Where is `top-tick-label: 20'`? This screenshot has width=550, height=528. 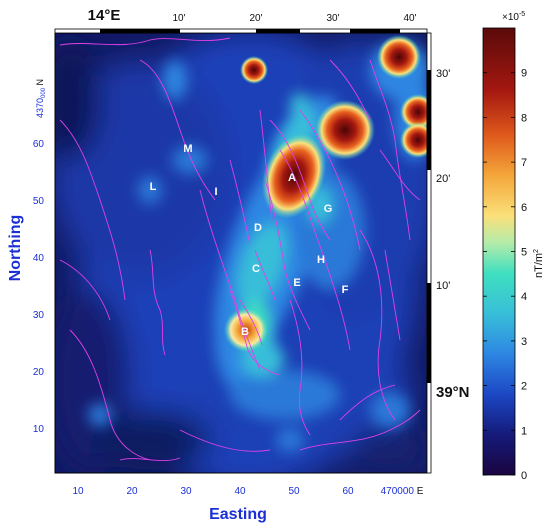 top-tick-label: 20' is located at coordinates (255, 18).